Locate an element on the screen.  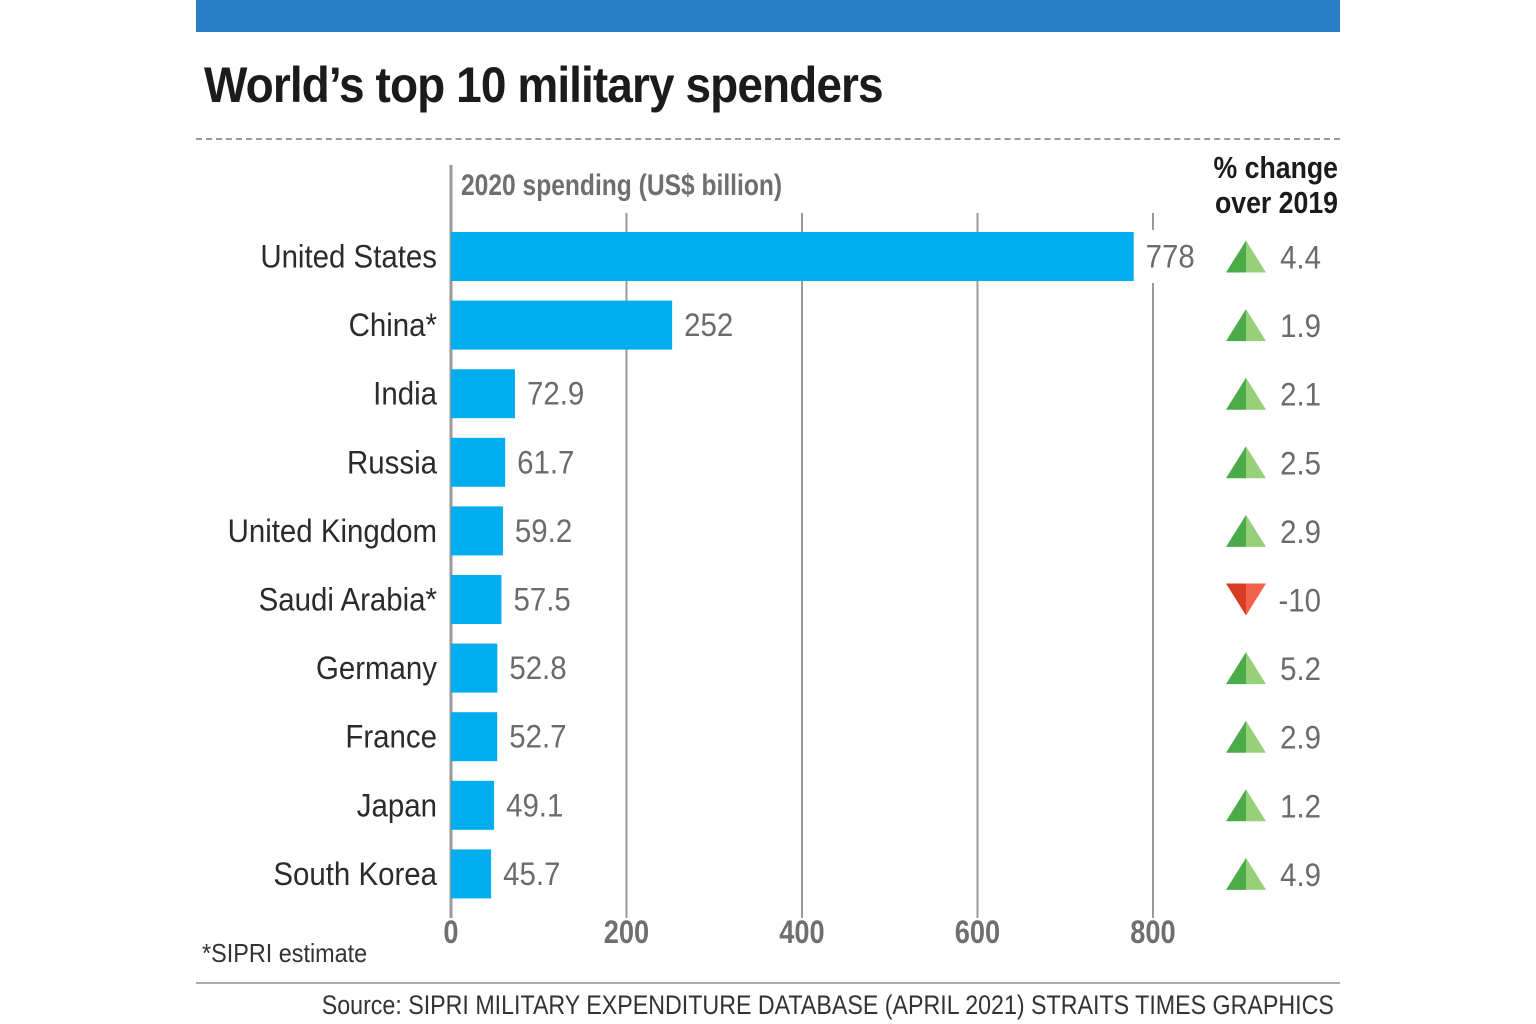
x-tick-label: 200 is located at coordinates (626, 933).